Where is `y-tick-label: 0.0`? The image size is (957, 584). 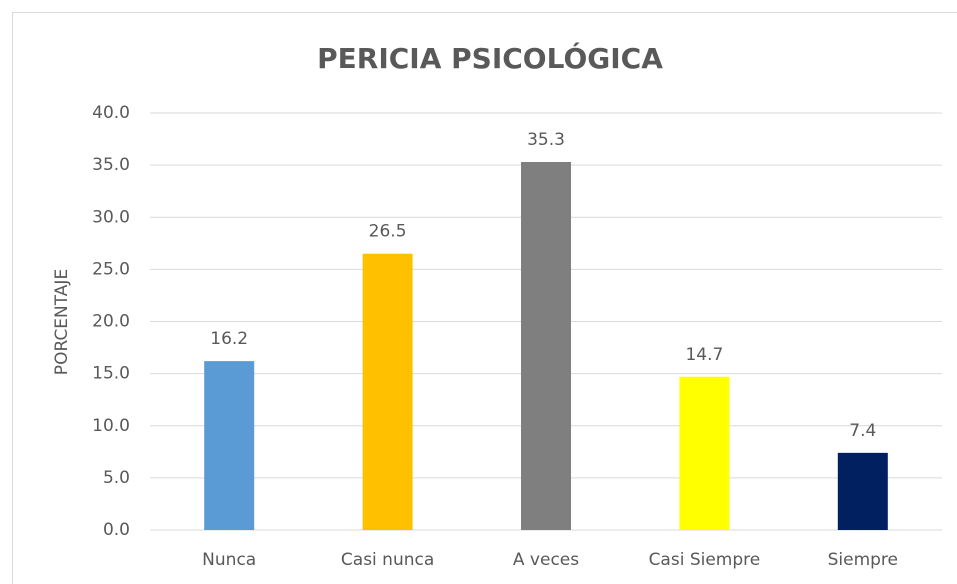
y-tick-label: 0.0 is located at coordinates (116, 530).